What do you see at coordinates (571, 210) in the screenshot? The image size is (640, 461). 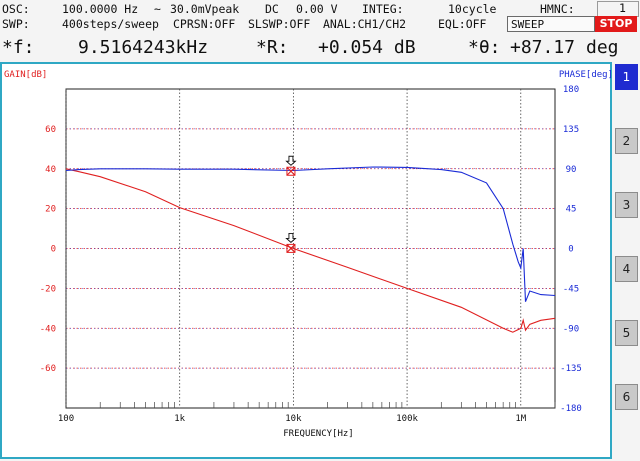 I see `phase-tick-label: 45` at bounding box center [571, 210].